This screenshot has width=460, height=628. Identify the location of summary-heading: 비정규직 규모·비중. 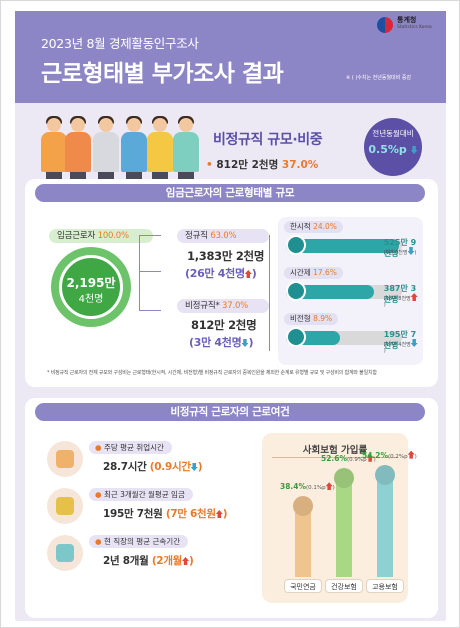
(268, 140).